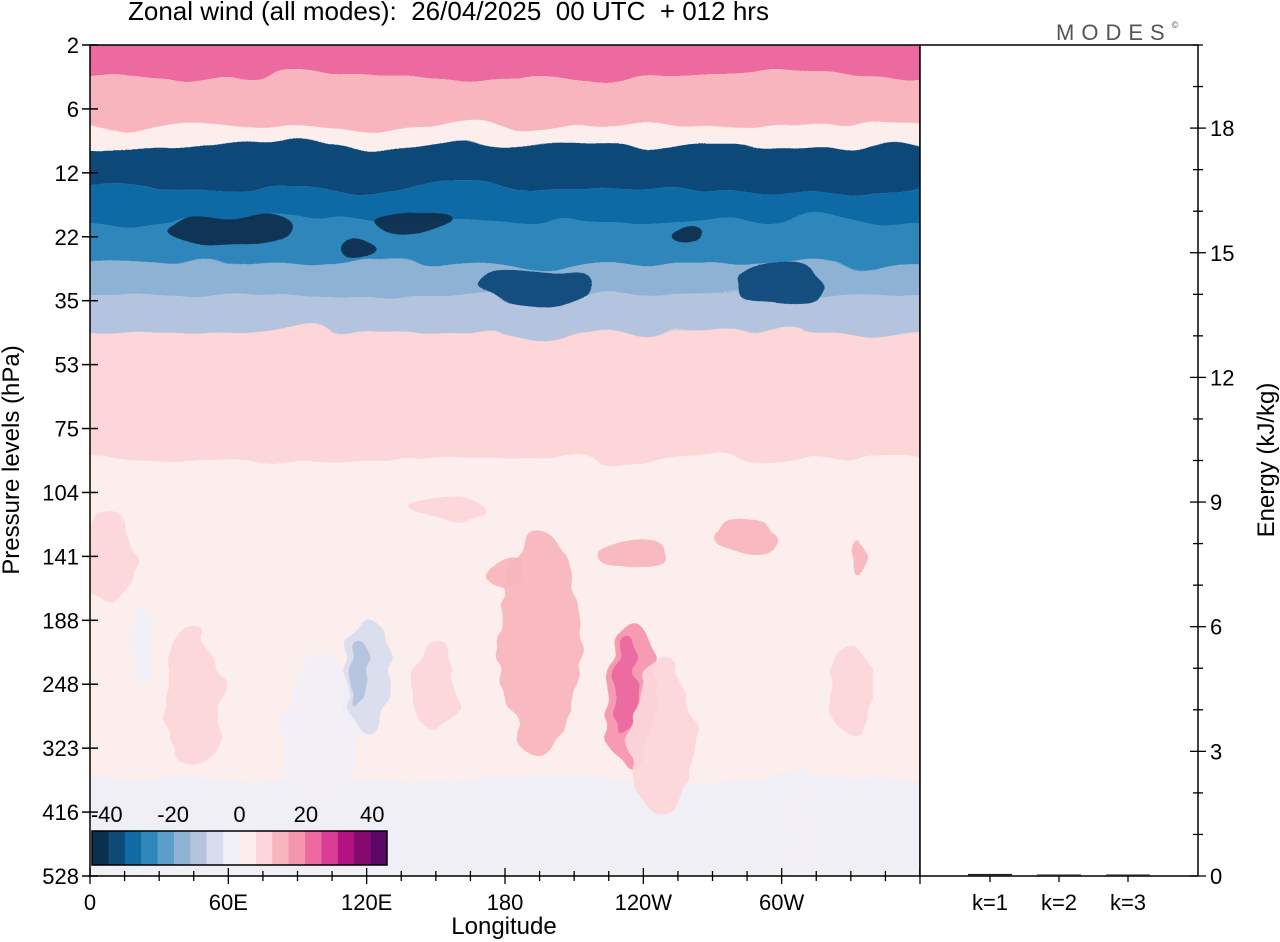 This screenshot has height=942, width=1280. Describe the element at coordinates (1216, 627) in the screenshot. I see `energy-tick-label: 6` at that location.